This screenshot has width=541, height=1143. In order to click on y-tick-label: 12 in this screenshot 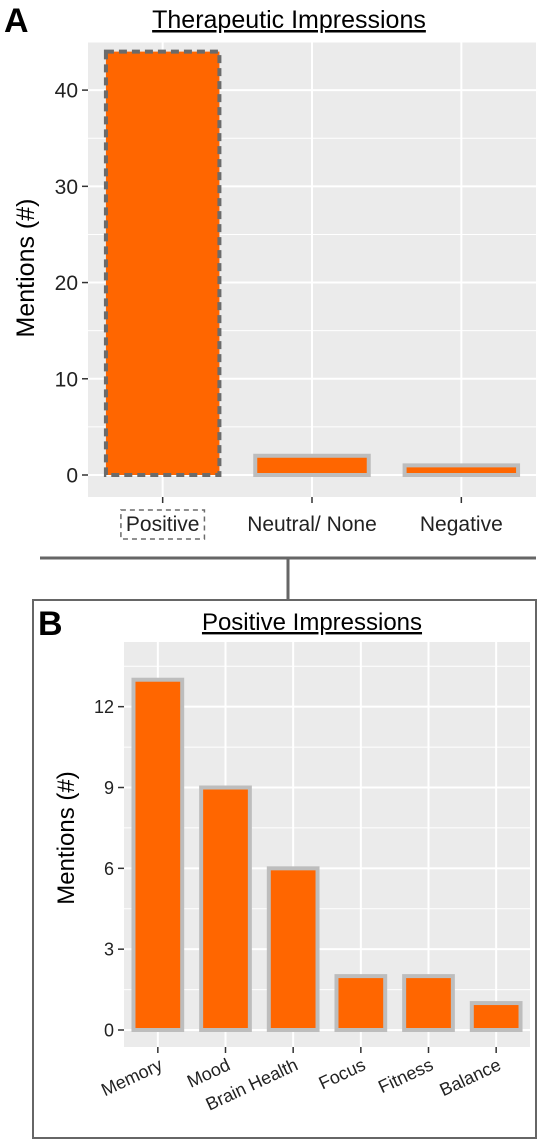, I will do `click(104, 707)`.